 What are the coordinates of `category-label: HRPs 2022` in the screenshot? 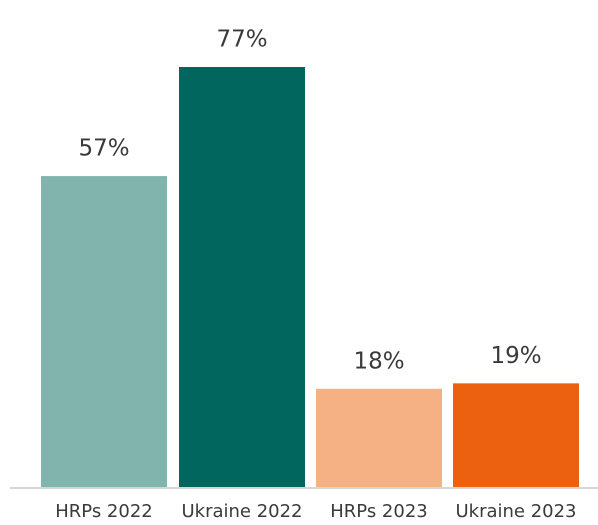 It's located at (104, 511).